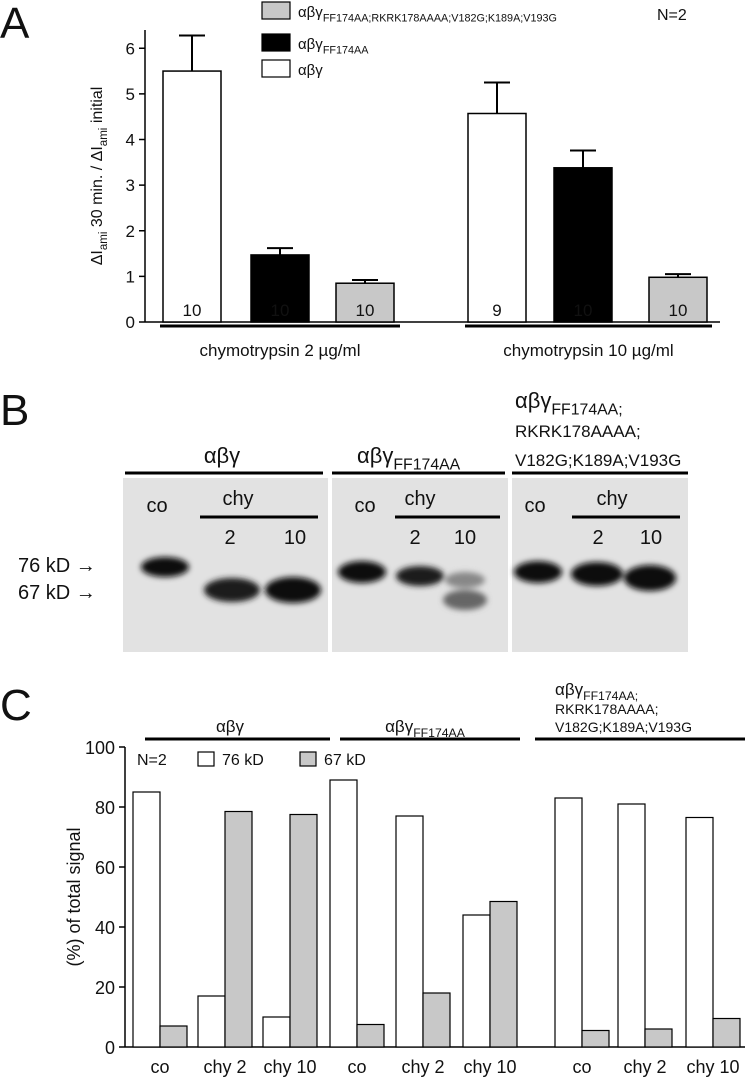 This screenshot has height=1082, width=750. I want to click on n-label: 9, so click(496, 310).